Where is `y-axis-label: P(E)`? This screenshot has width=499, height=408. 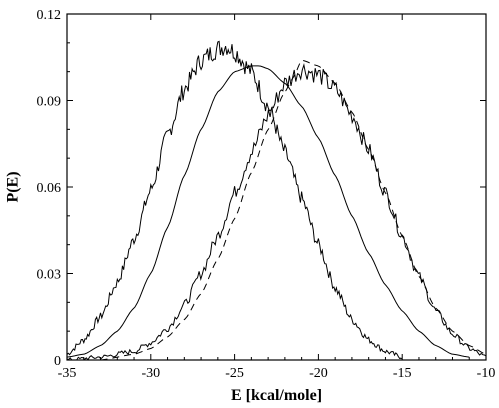 y-axis-label: P(E) is located at coordinates (13, 186).